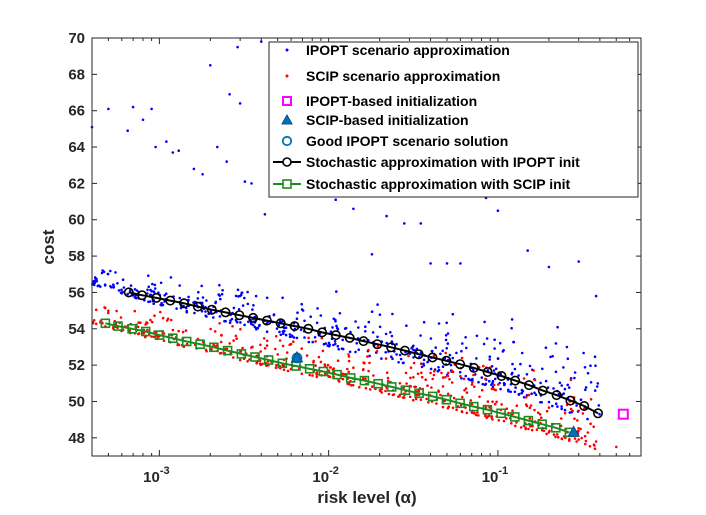 This screenshot has height=515, width=706. What do you see at coordinates (407, 141) in the screenshot?
I see `legend-label-good-ipopt: Good IPOPT scenario solution` at bounding box center [407, 141].